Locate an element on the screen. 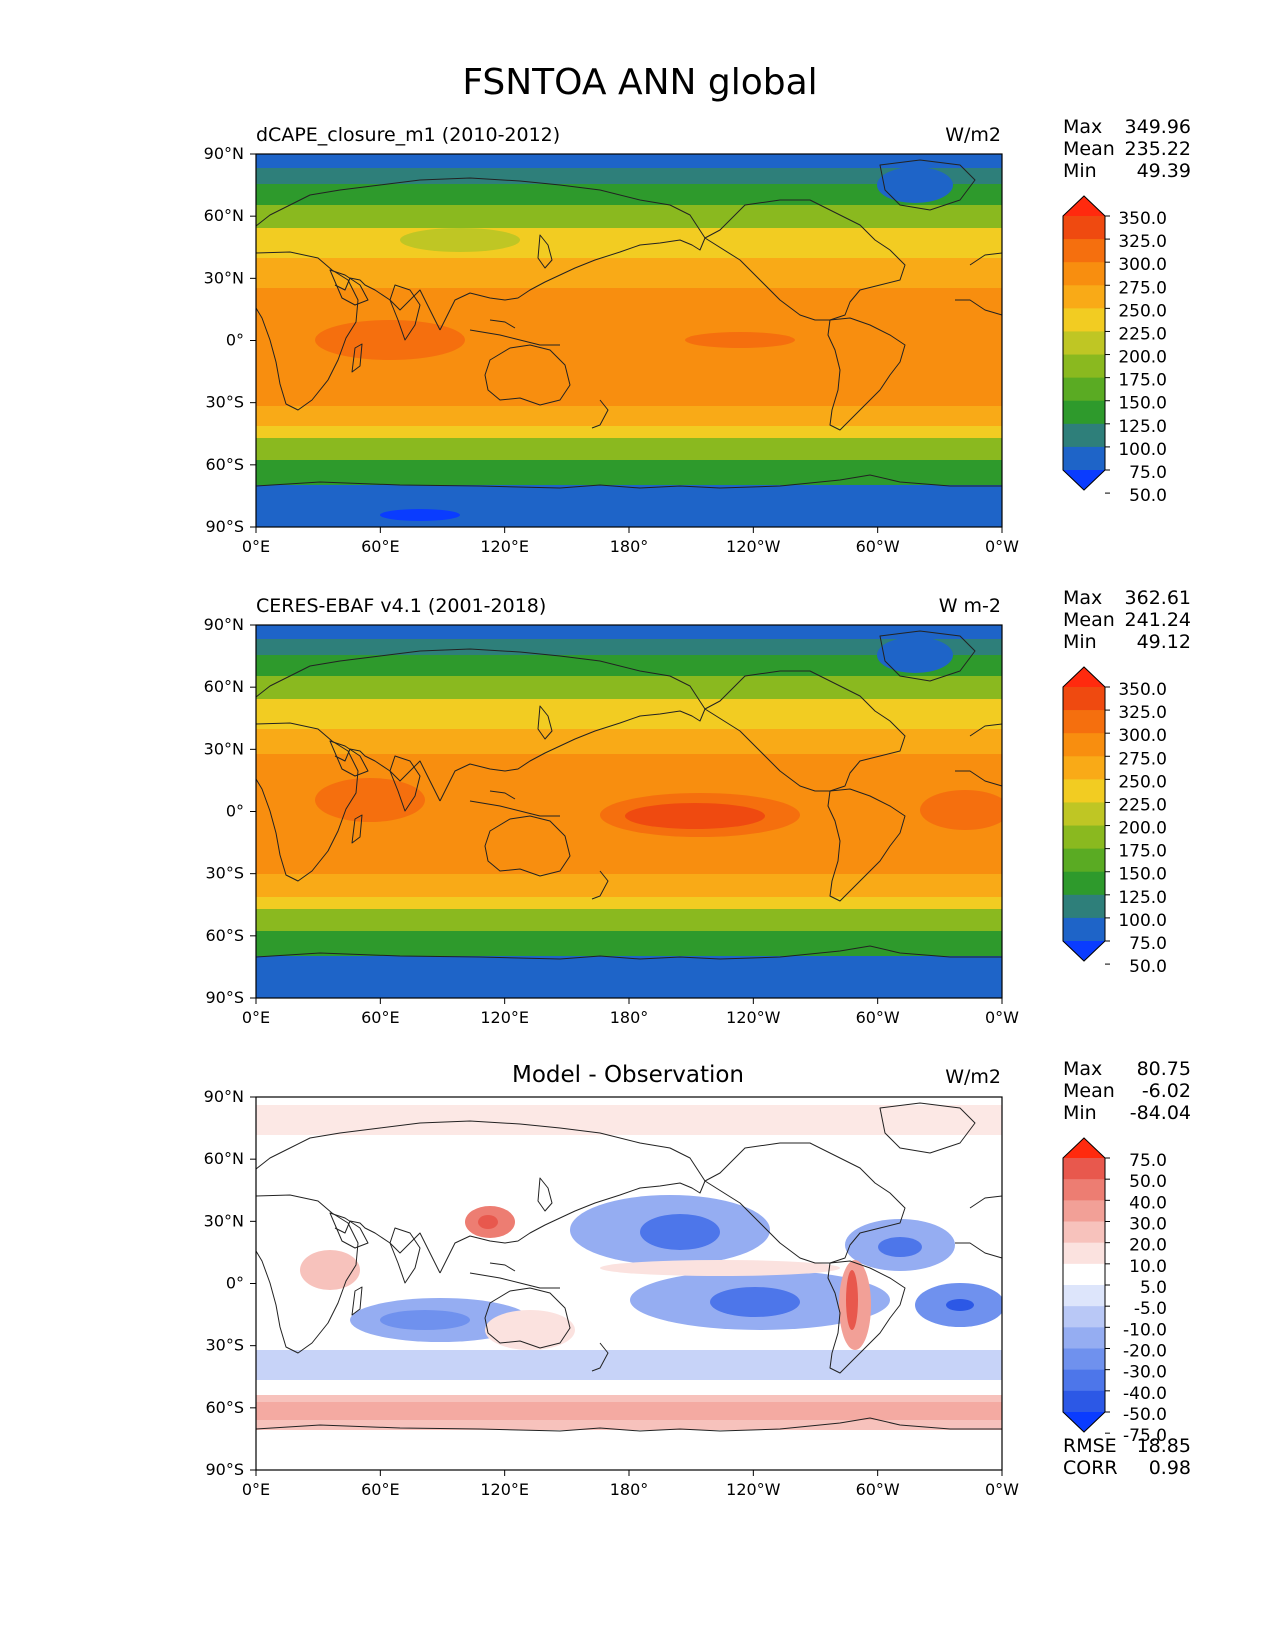  panel-3-extra-stats: RMSE 18.85 CORR 0.98 is located at coordinates (1127, 1457).